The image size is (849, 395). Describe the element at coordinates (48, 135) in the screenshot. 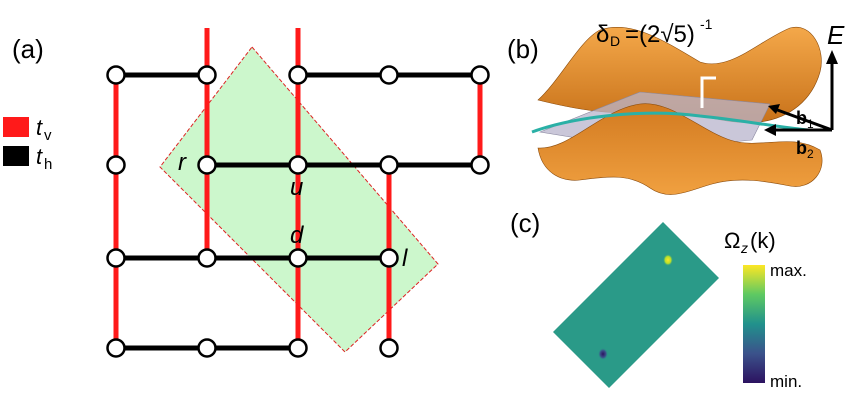

I see `legend-sub-vertical: v` at that location.